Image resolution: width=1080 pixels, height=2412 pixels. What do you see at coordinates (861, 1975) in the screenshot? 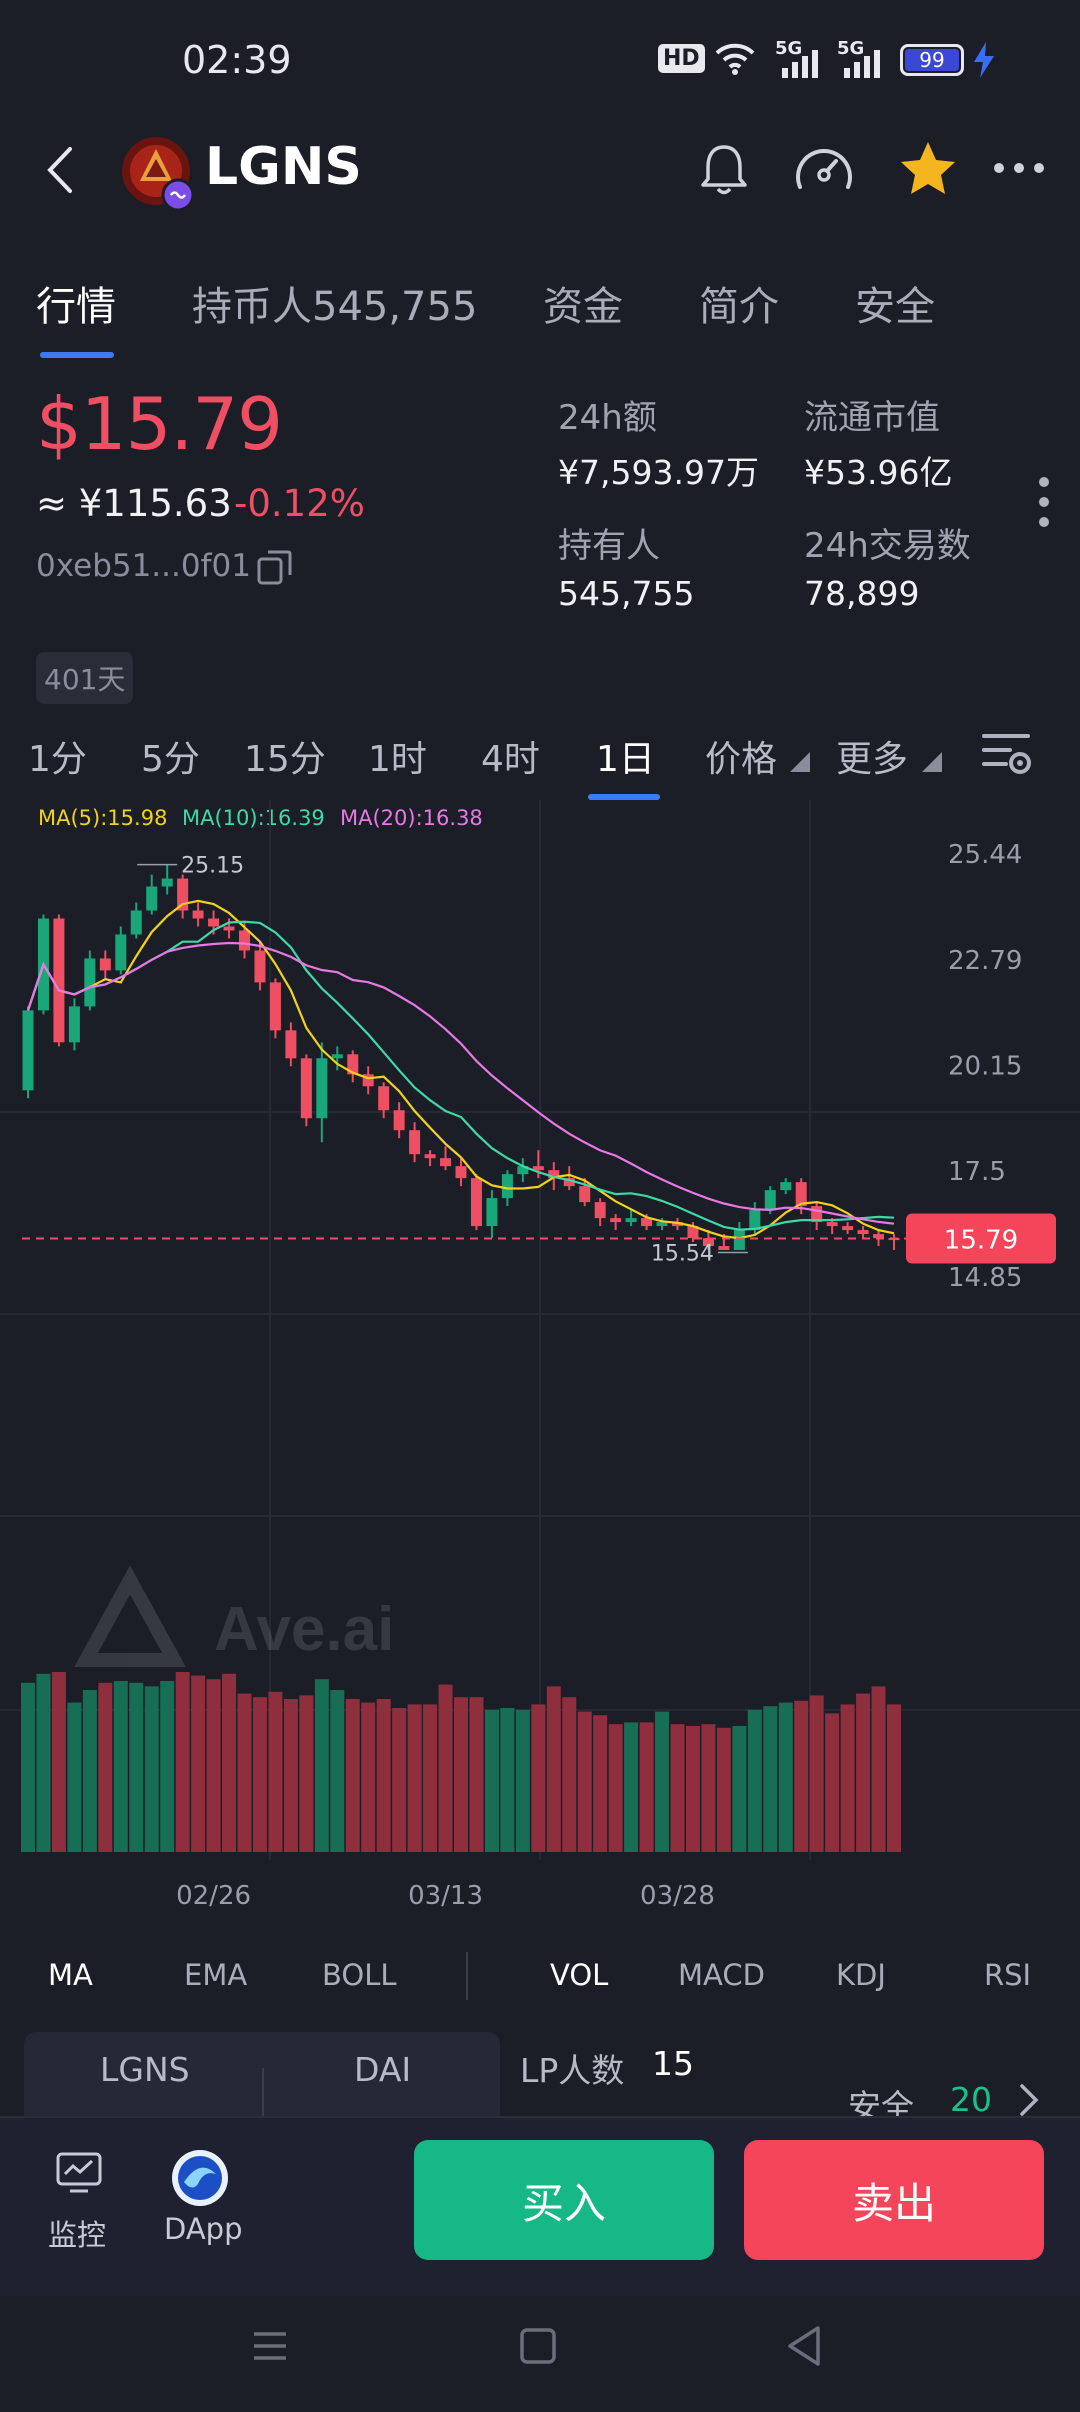
I see `indicator-kdj: KDJ` at bounding box center [861, 1975].